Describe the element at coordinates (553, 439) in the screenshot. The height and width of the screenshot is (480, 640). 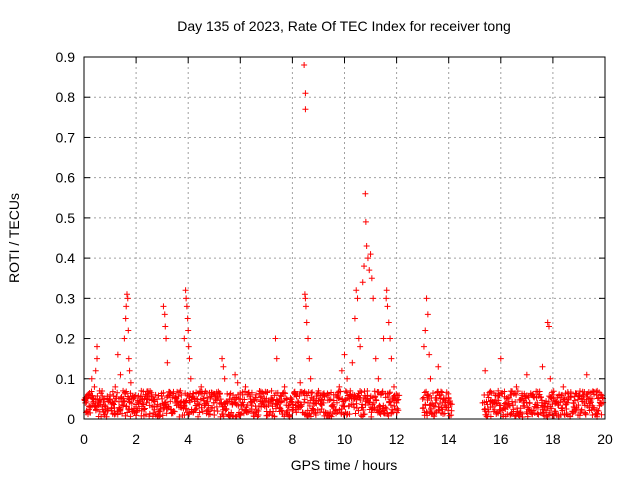
I see `x-tick-label: 18` at that location.